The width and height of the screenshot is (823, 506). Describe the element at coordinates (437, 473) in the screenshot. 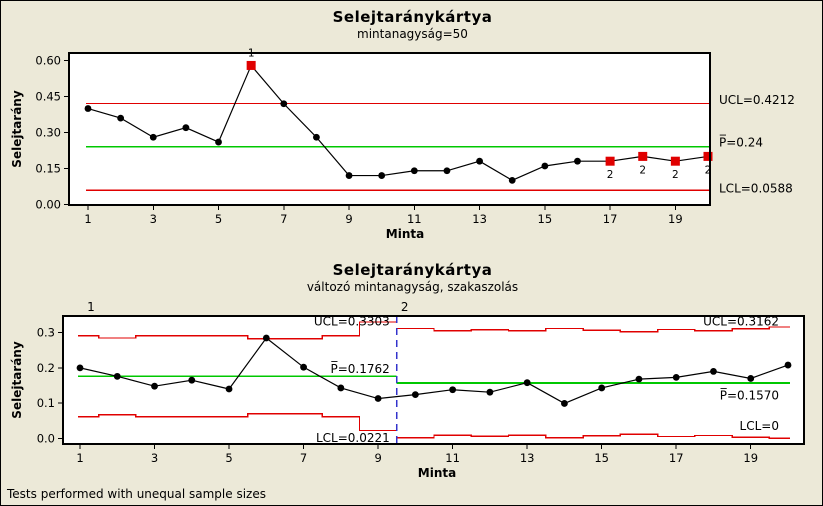

I see `chart2-x-axis-title: Minta` at that location.